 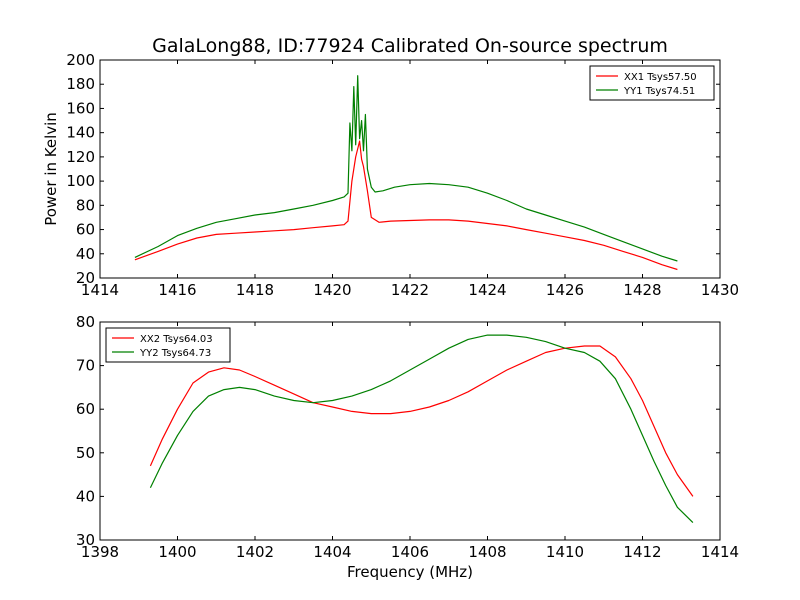 What do you see at coordinates (80, 84) in the screenshot?
I see `y-tick-label: 180` at bounding box center [80, 84].